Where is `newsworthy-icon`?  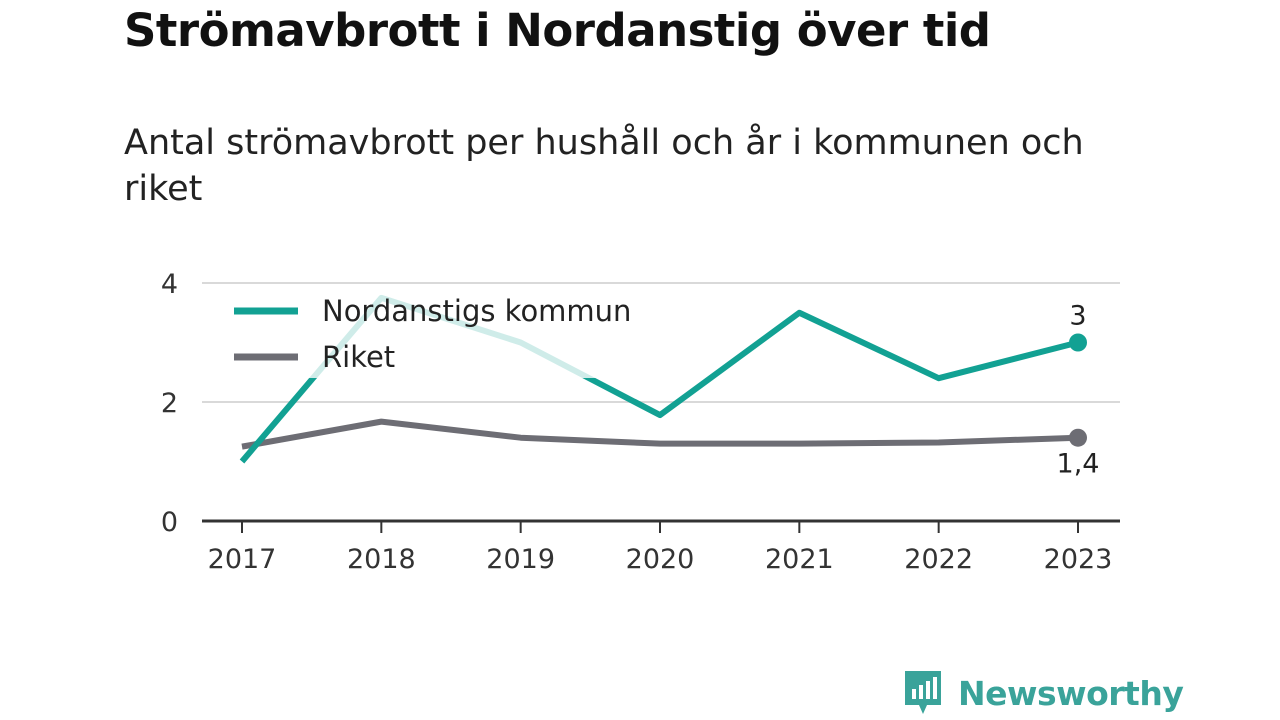
newsworthy-icon is located at coordinates (923, 692).